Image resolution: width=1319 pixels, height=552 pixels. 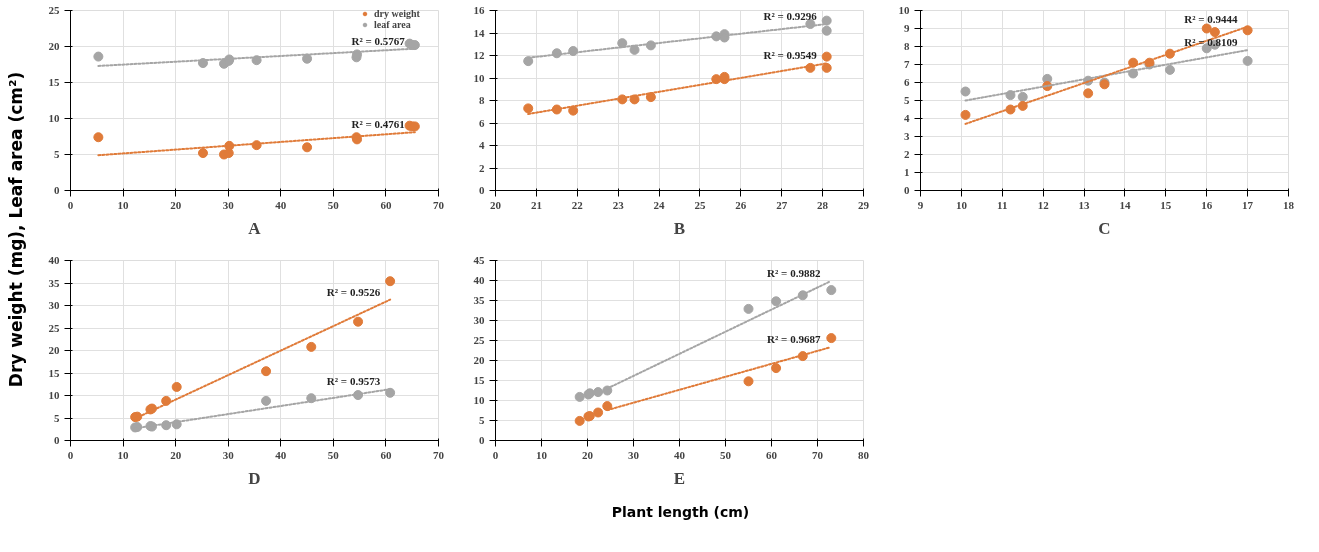 I want to click on x-tick-label: 28, so click(x=823, y=204).